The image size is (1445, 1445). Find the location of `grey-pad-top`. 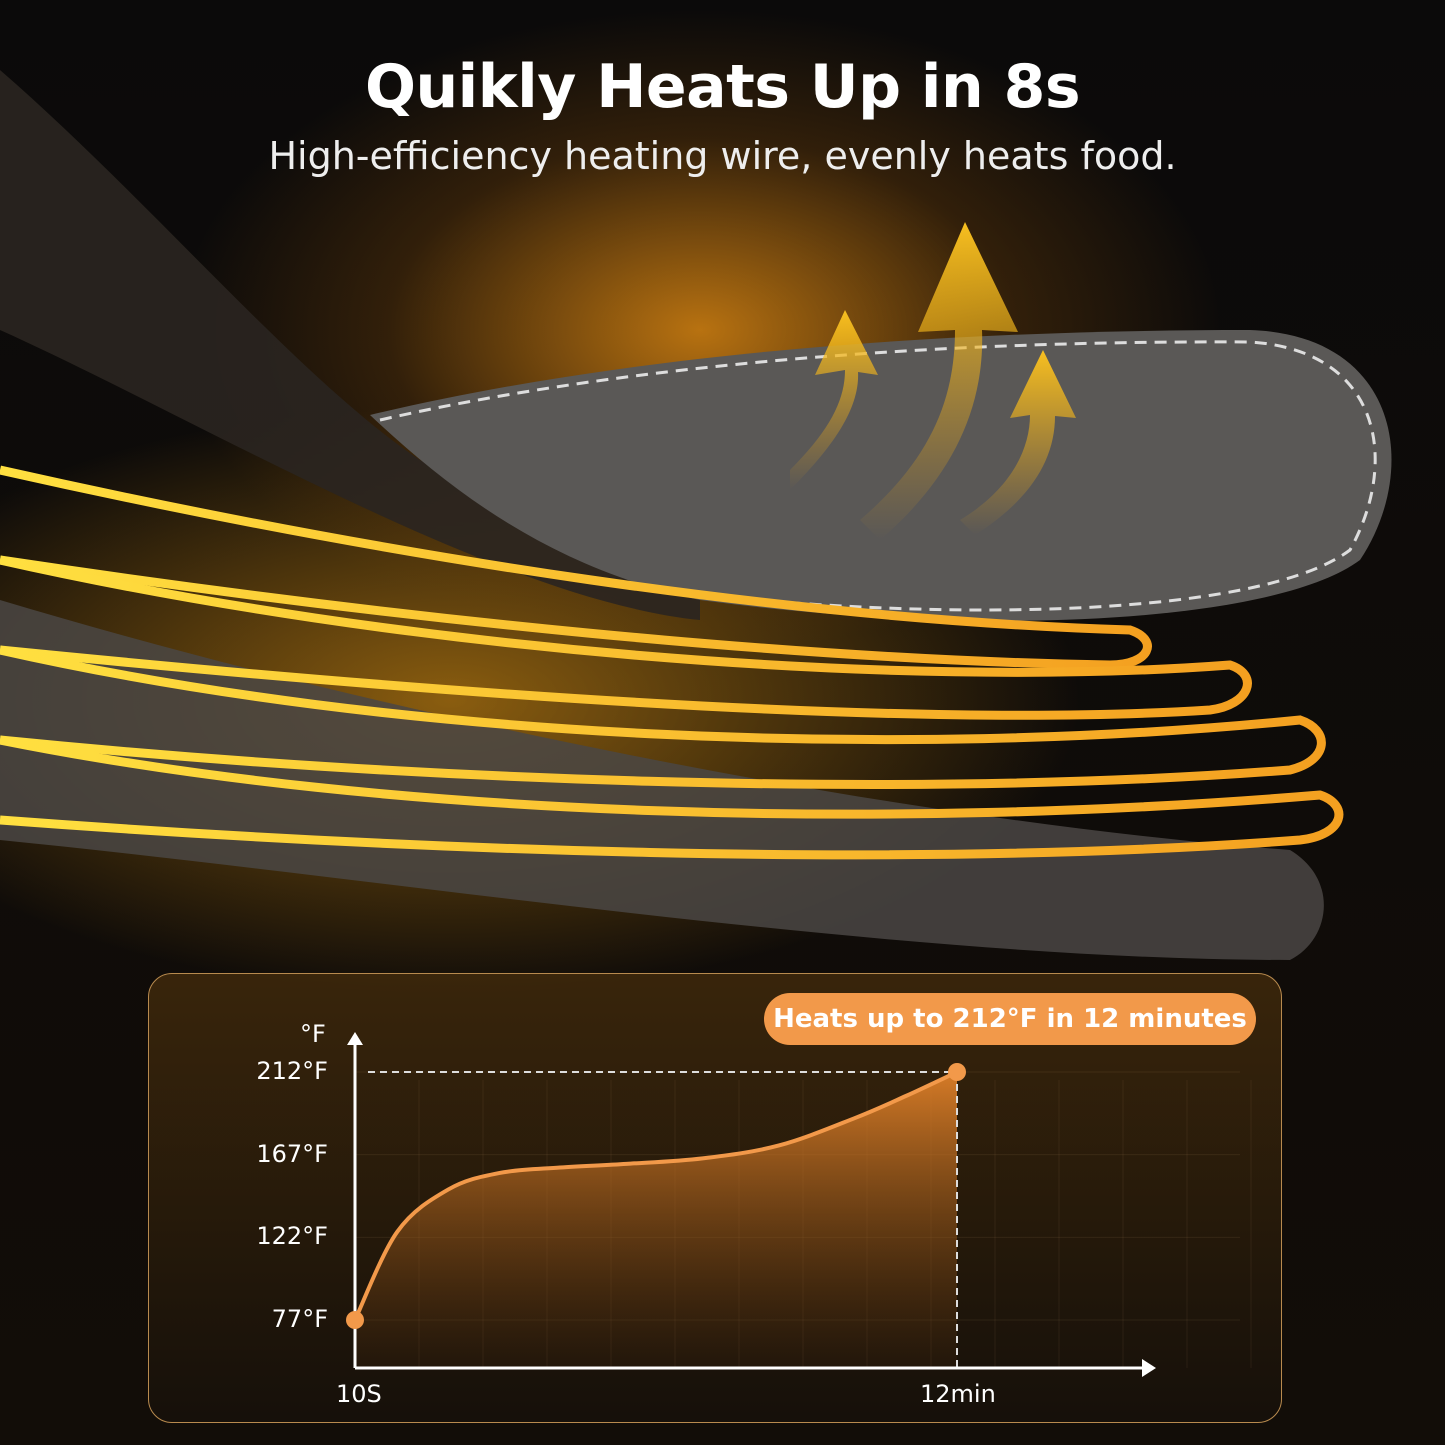

grey-pad-top is located at coordinates (881, 475).